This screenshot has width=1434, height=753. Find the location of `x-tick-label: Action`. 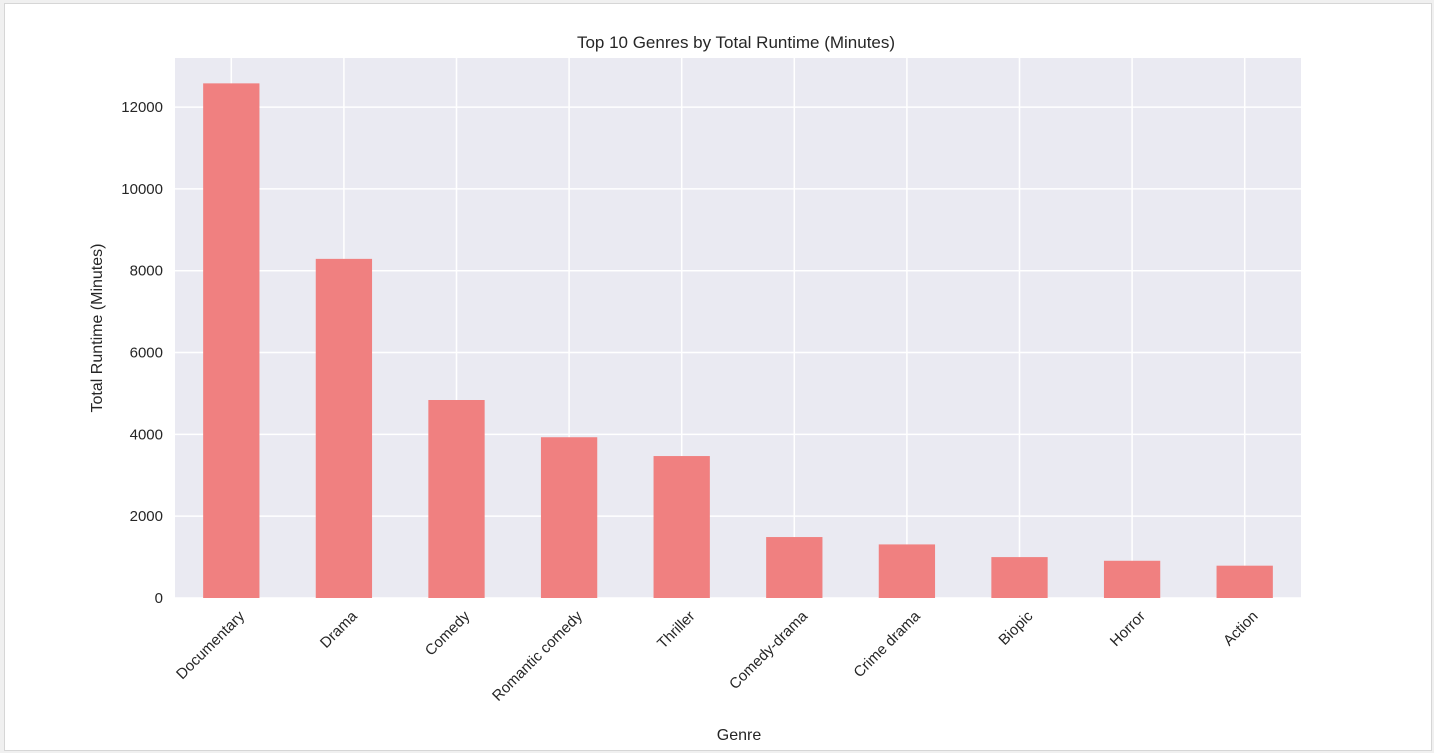

x-tick-label: Action is located at coordinates (1241, 629).